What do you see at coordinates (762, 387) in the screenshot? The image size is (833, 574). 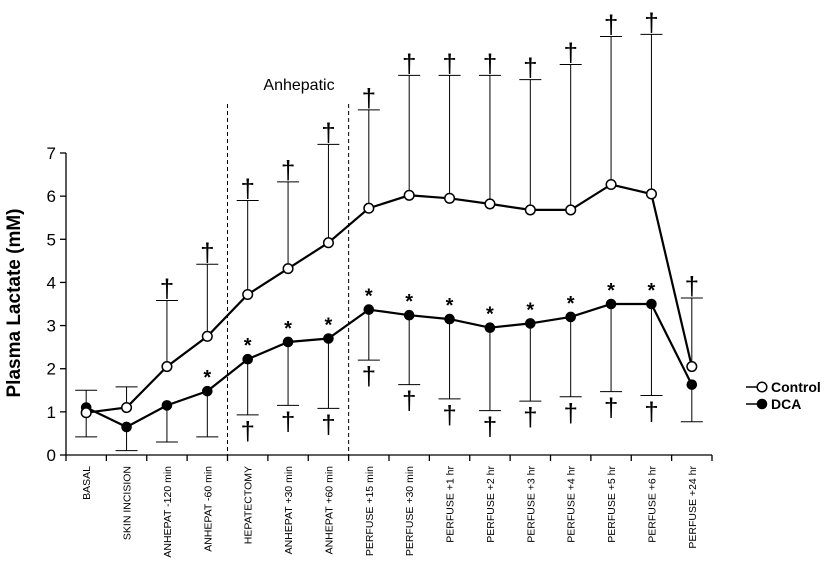 I see `legend-control-marker` at bounding box center [762, 387].